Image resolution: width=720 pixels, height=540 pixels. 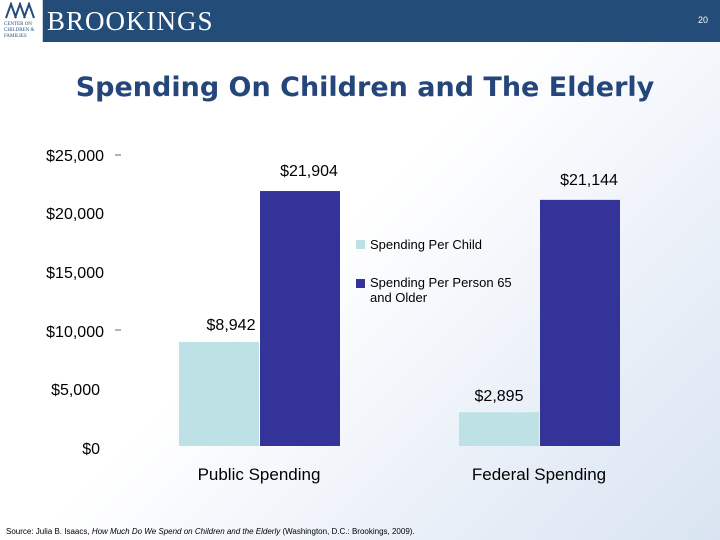 What do you see at coordinates (15, 36) in the screenshot?
I see `logo-line-3: FAMILIES` at bounding box center [15, 36].